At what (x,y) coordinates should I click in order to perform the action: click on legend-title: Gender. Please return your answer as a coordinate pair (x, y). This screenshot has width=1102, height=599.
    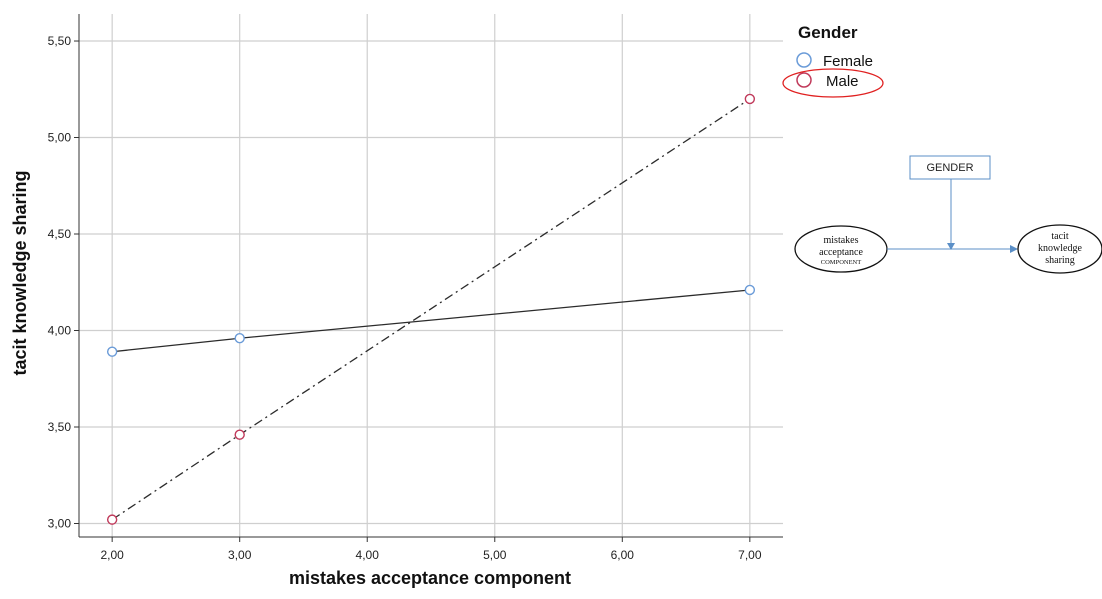
    Looking at the image, I should click on (828, 32).